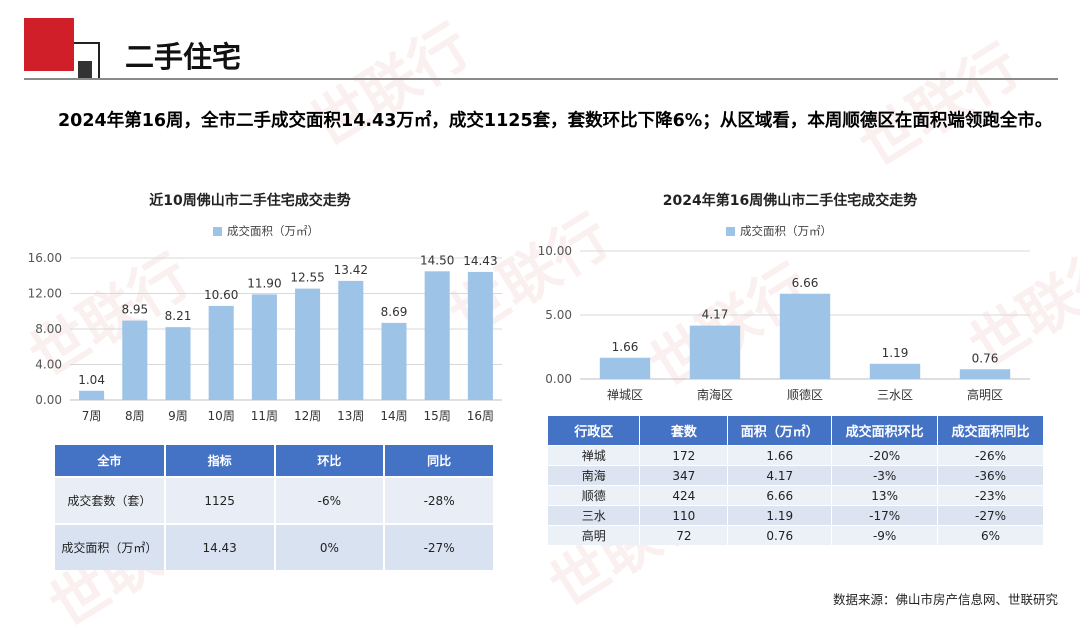 This screenshot has height=644, width=1080. I want to click on page-title: 二手住宅, so click(183, 57).